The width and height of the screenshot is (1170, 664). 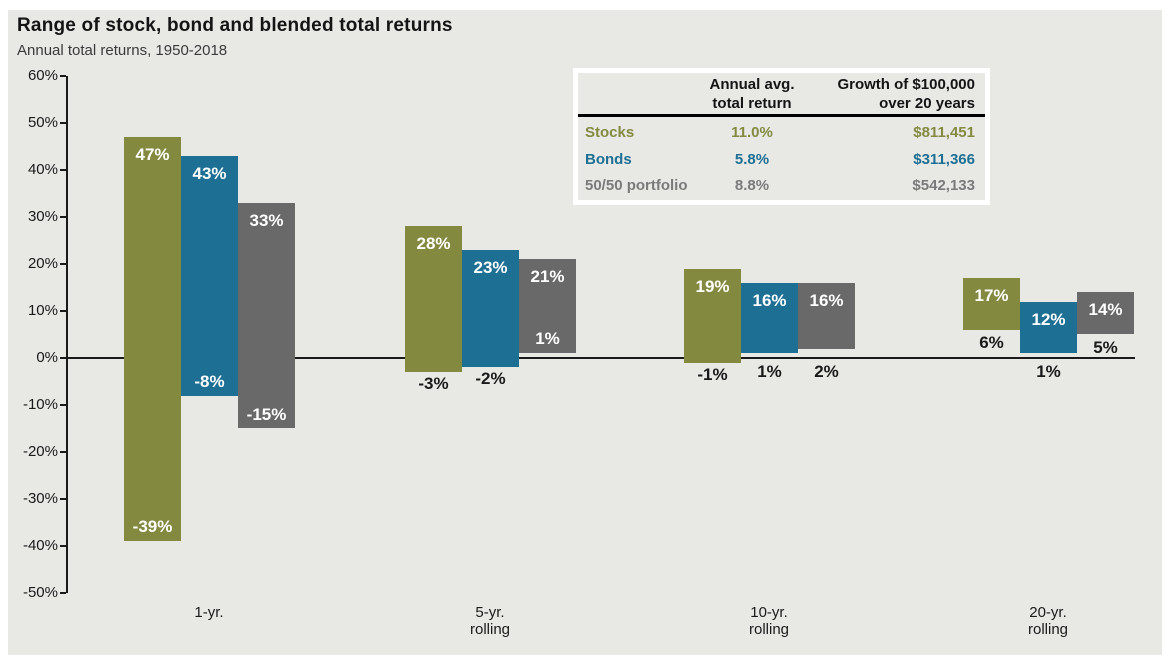 What do you see at coordinates (944, 159) in the screenshot?
I see `legend-row-bonds-growth: $311,366` at bounding box center [944, 159].